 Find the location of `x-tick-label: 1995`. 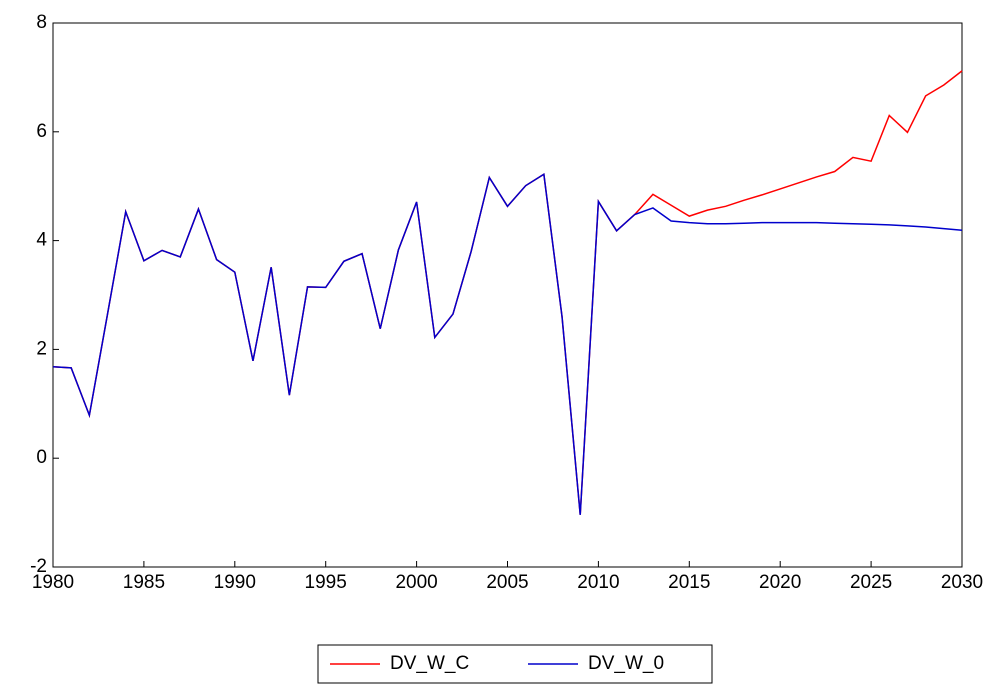

x-tick-label: 1995 is located at coordinates (326, 582).